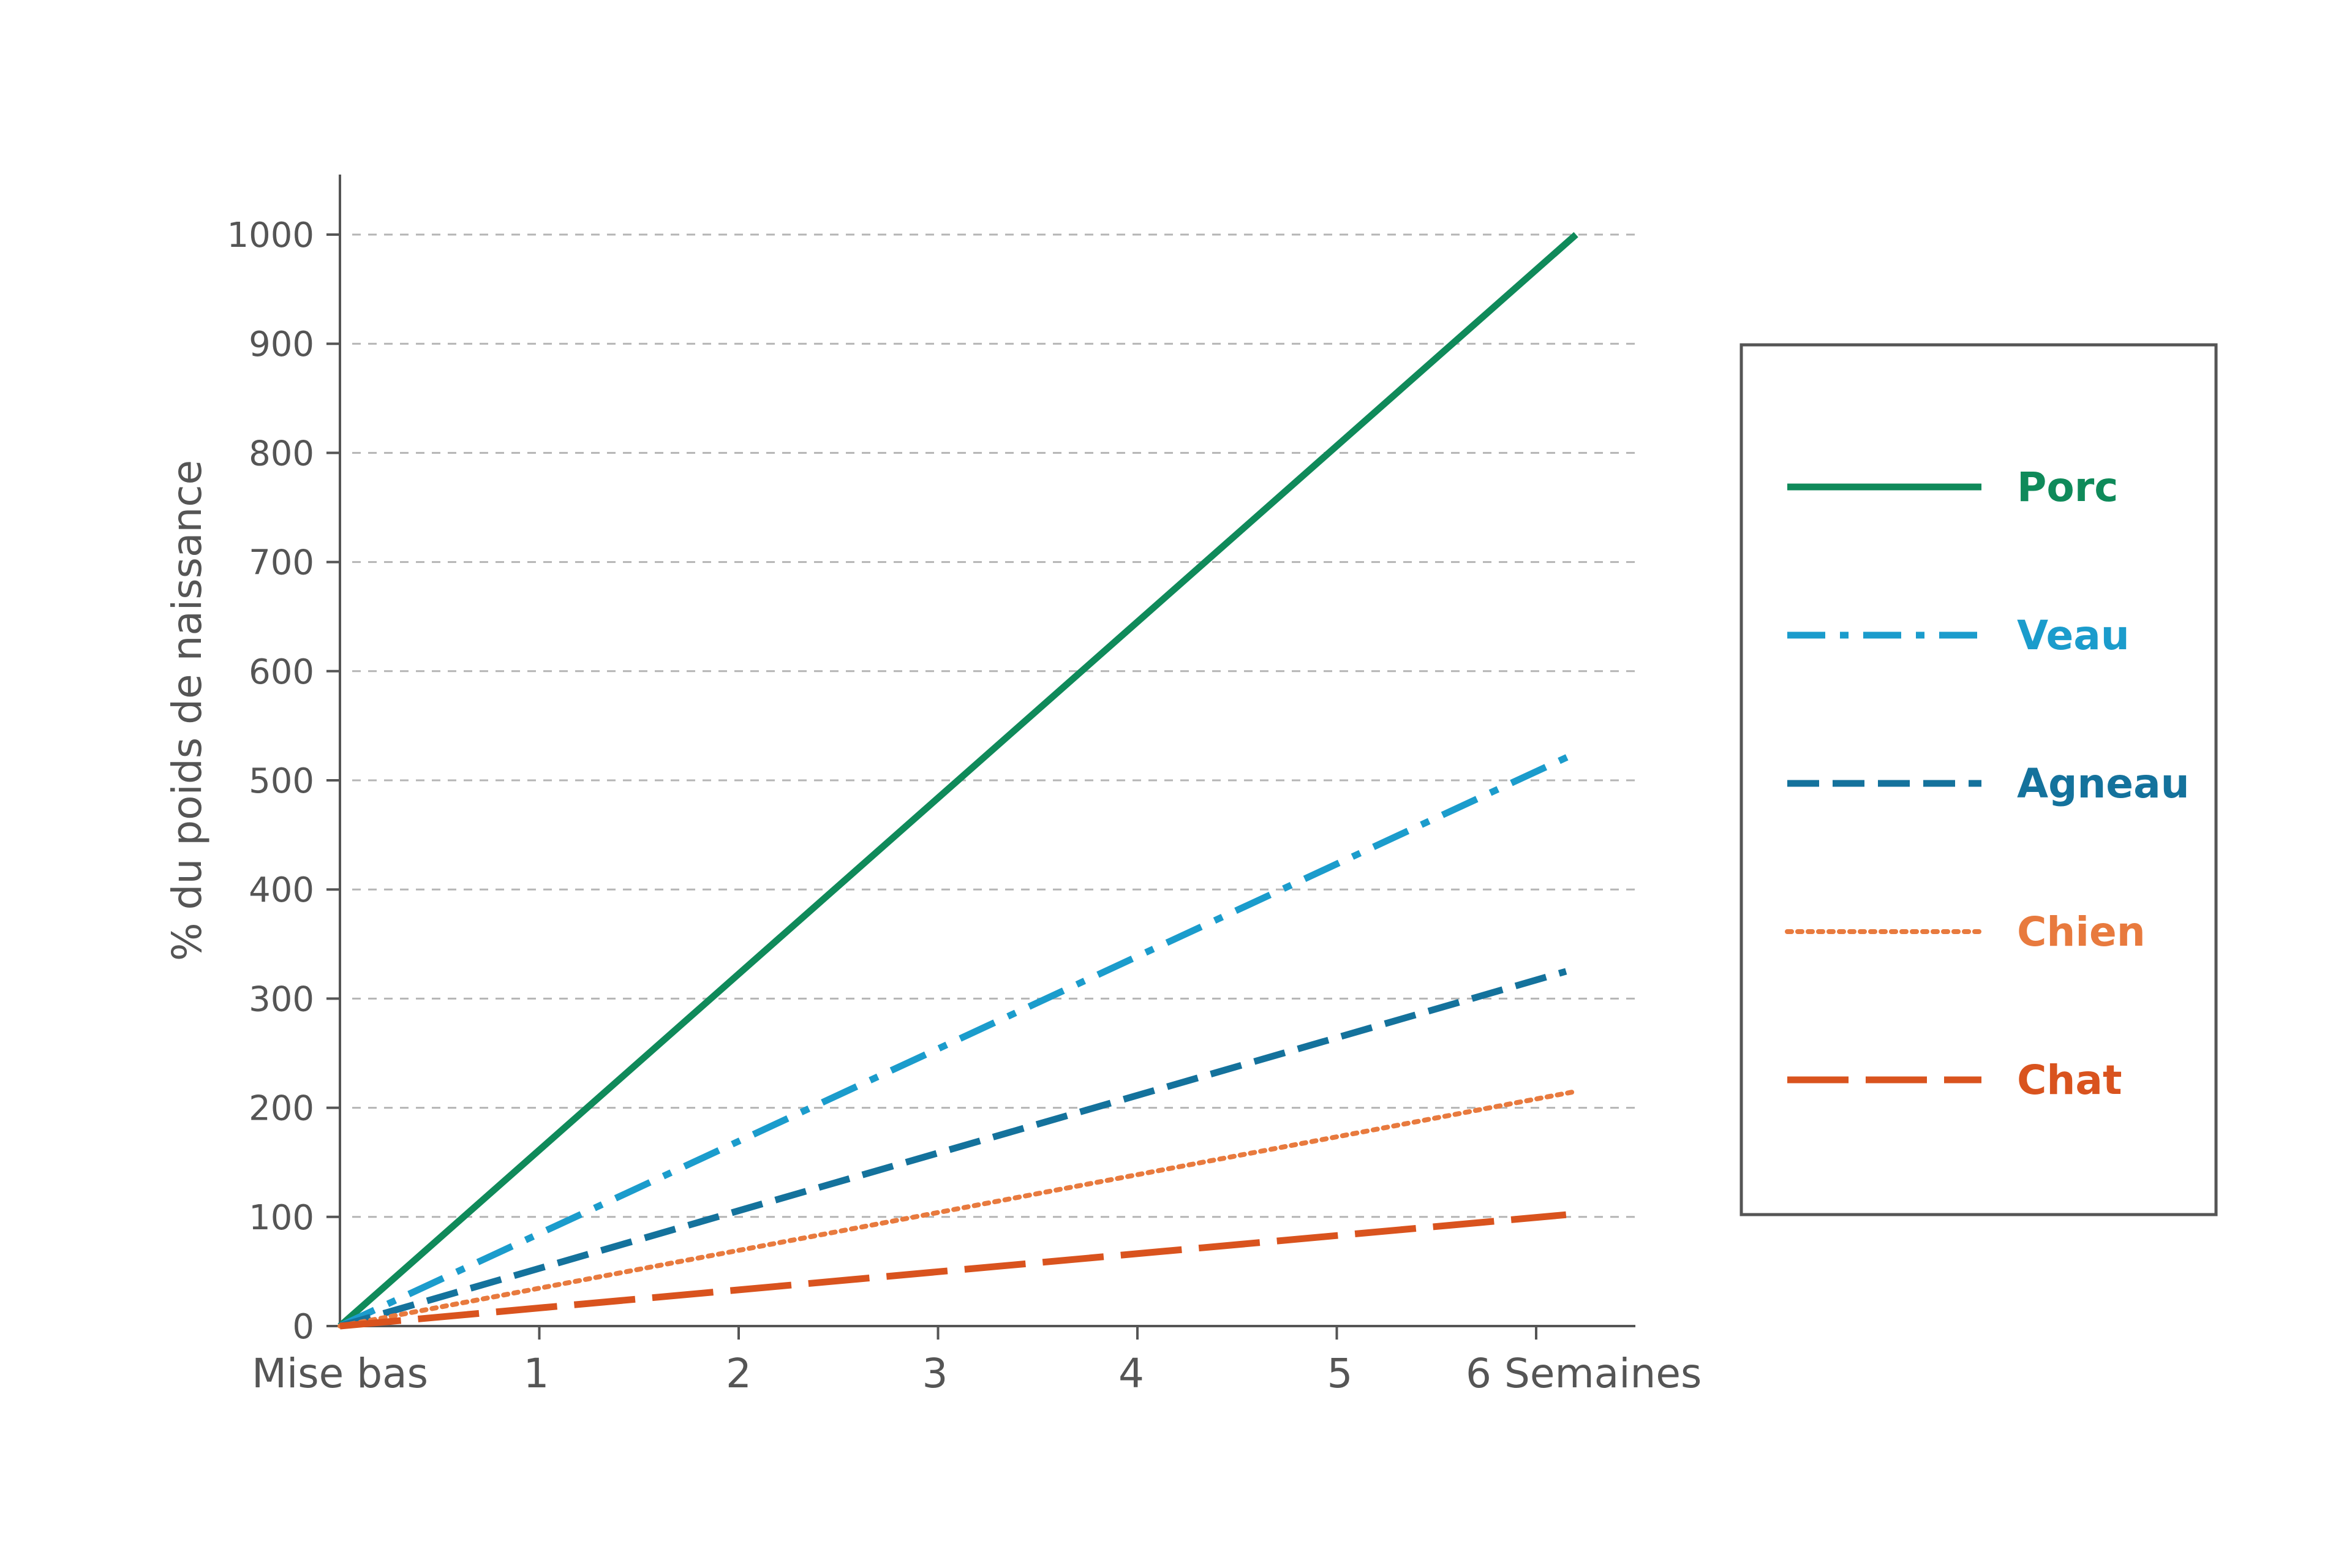  I want to click on x-tick-label: 5, so click(1340, 1373).